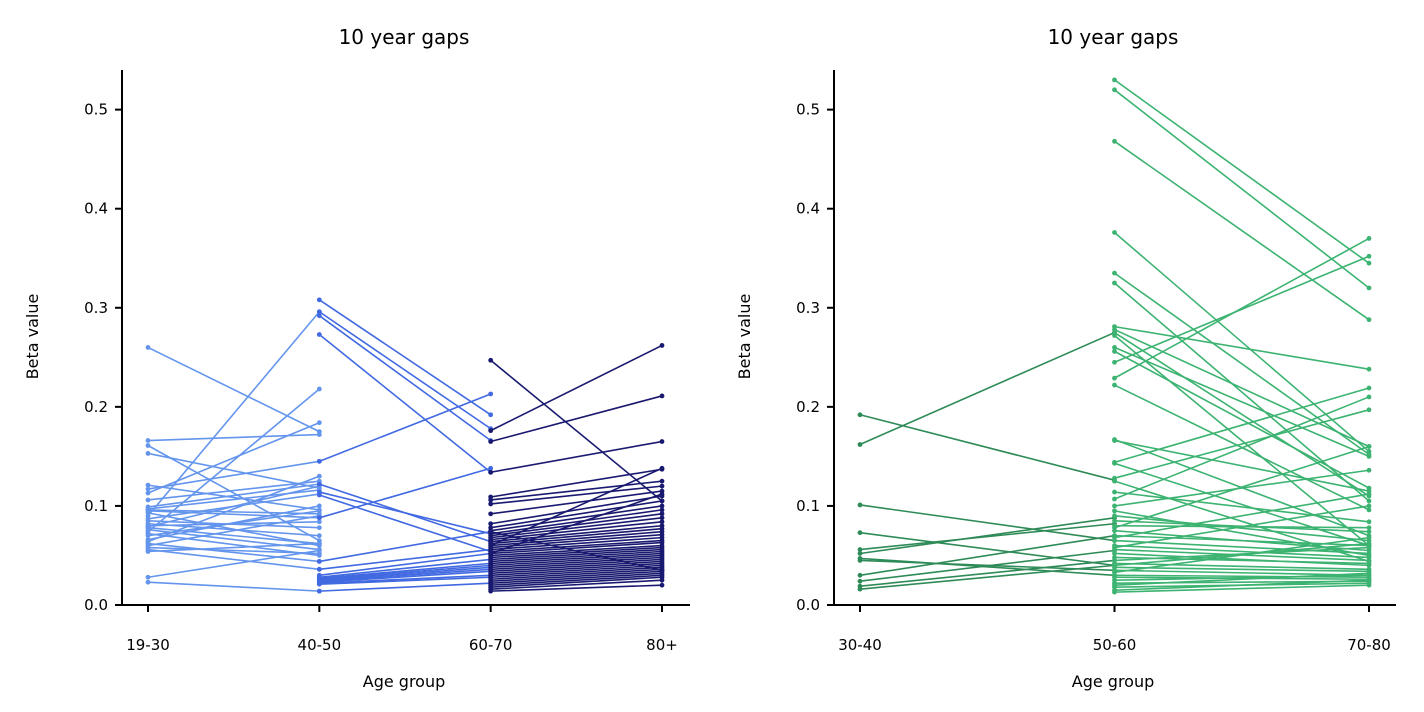 This screenshot has width=1424, height=712. Describe the element at coordinates (1115, 645) in the screenshot. I see `x-tick-label: 50-60` at that location.